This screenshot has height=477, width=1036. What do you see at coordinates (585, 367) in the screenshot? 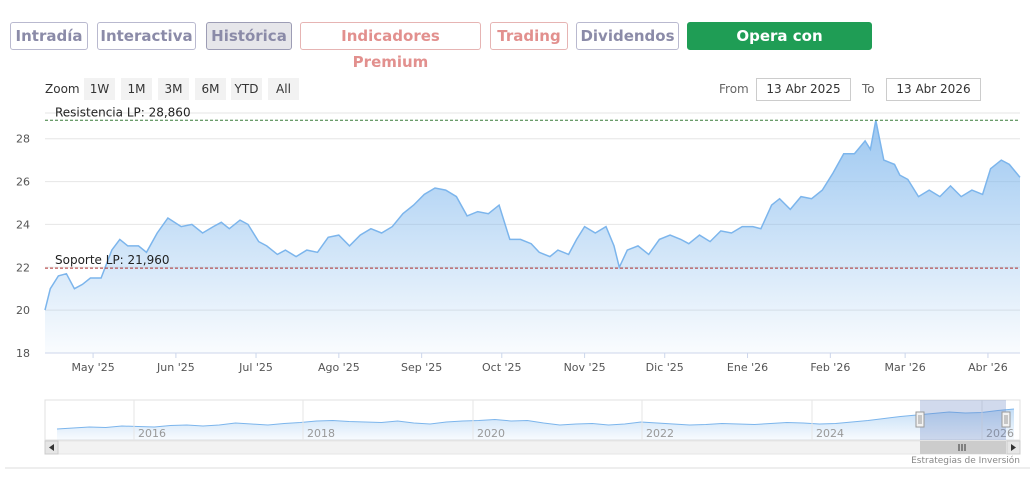
I see `x-tick-label: Nov '25` at bounding box center [585, 367].